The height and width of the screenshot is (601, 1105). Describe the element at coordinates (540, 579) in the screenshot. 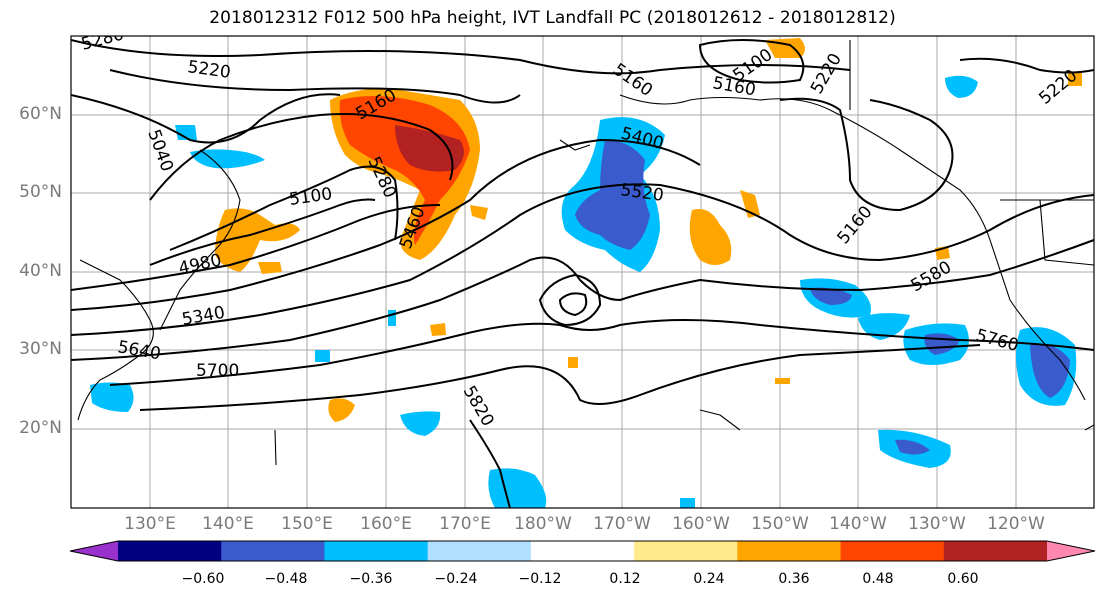

I see `colorbar-tick-label: −0.12` at that location.